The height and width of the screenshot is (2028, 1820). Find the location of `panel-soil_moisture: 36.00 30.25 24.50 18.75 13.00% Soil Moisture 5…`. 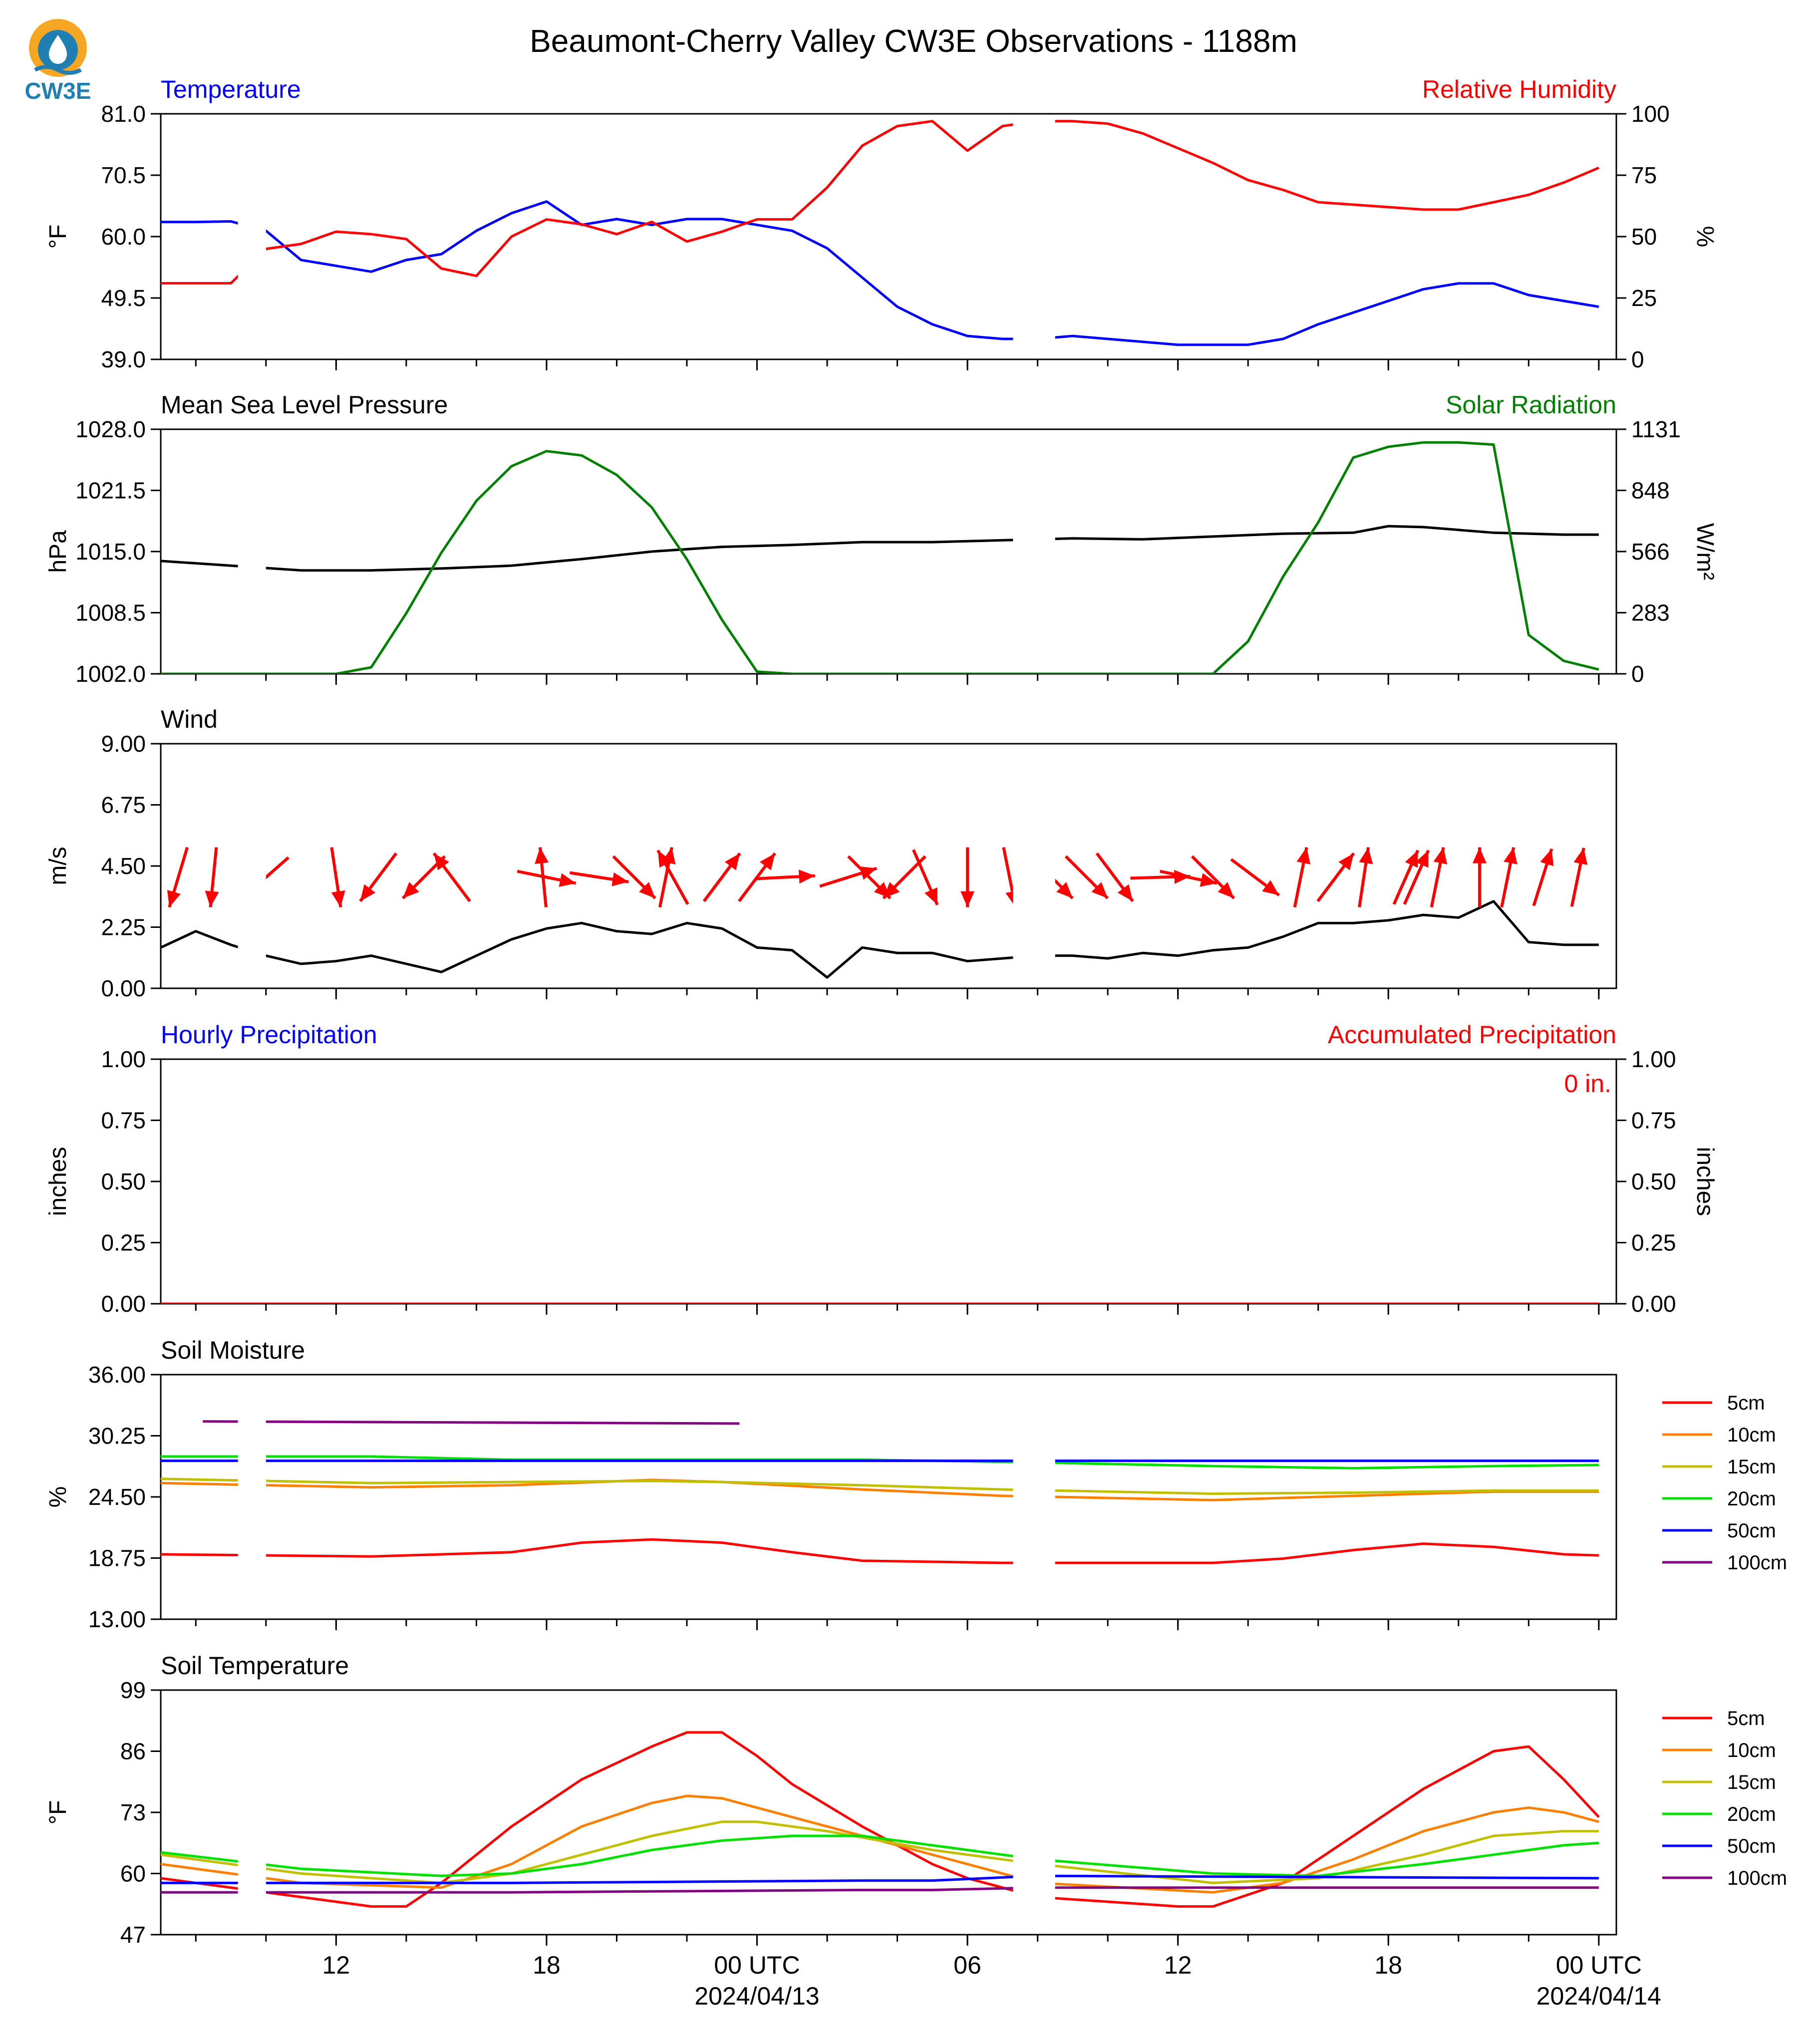

panel-soil_moisture: 36.00 30.25 24.50 18.75 13.00% Soil Moisture 5… is located at coordinates (916, 1484).